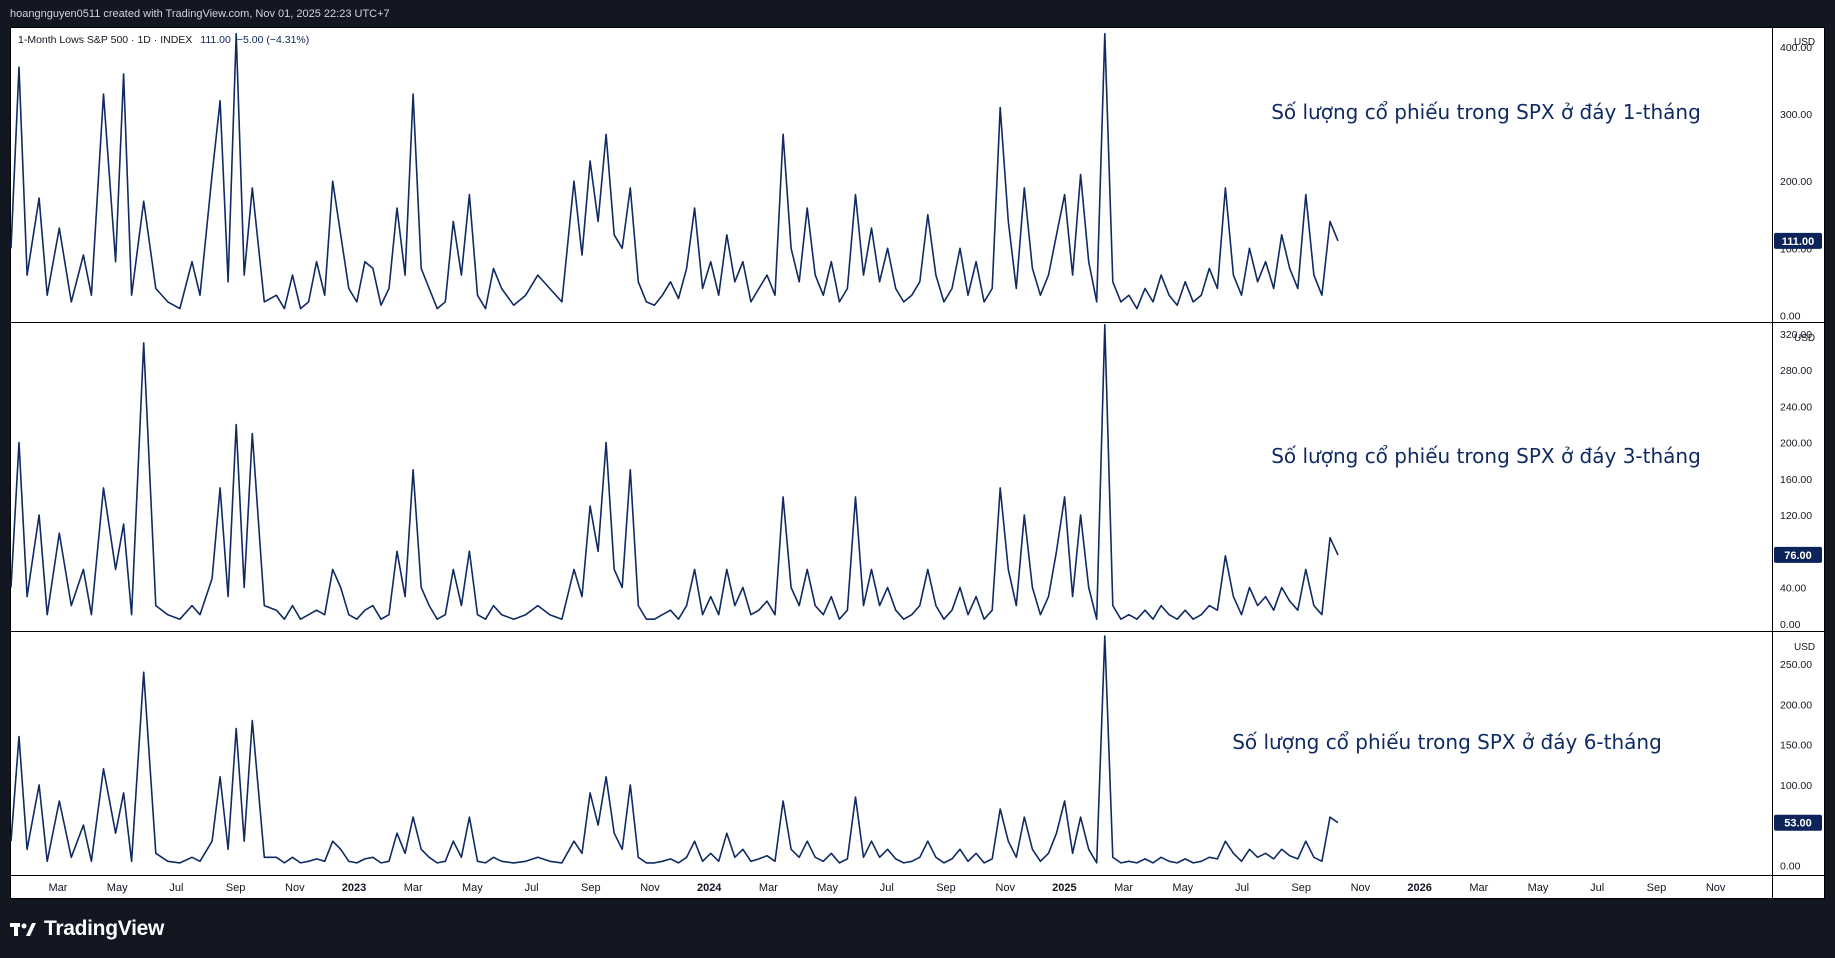 The height and width of the screenshot is (958, 1835). I want to click on price-tick-label: 240.00, so click(1796, 407).